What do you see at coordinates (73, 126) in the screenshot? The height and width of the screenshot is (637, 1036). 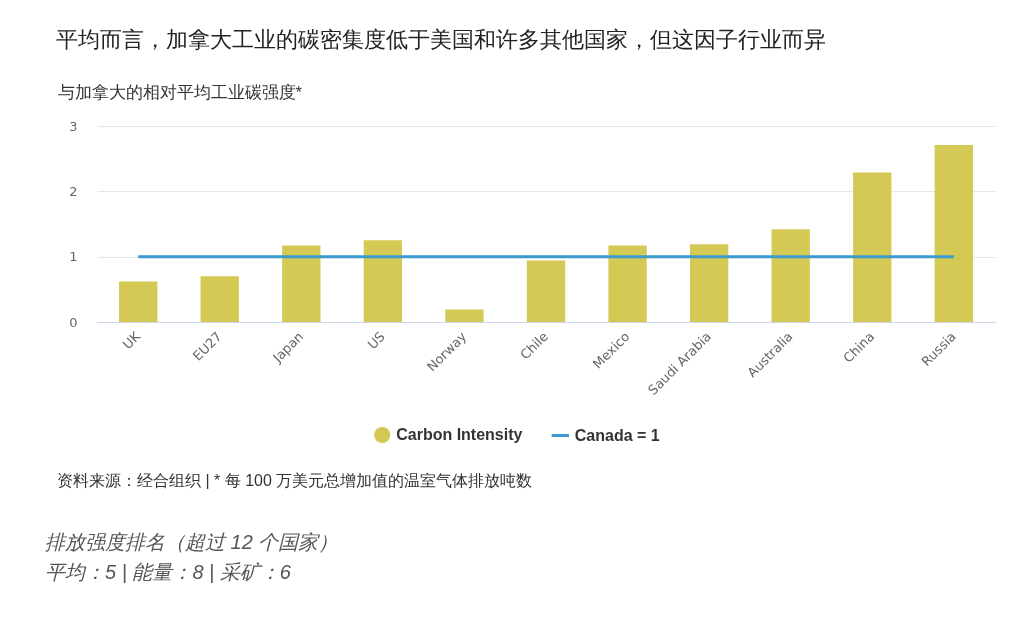 I see `y-tick-label: 3` at bounding box center [73, 126].